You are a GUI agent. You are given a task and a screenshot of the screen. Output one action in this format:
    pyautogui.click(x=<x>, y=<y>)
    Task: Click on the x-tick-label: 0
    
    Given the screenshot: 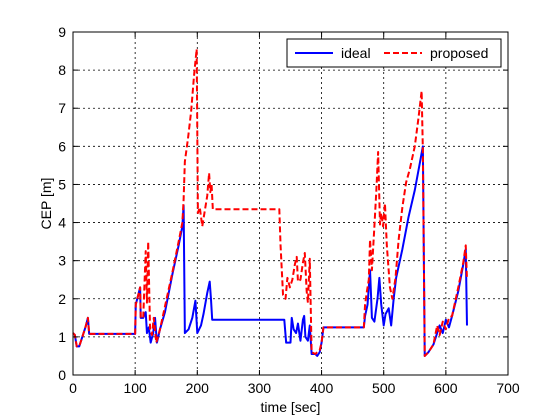 What is the action you would take?
    pyautogui.click(x=73, y=388)
    